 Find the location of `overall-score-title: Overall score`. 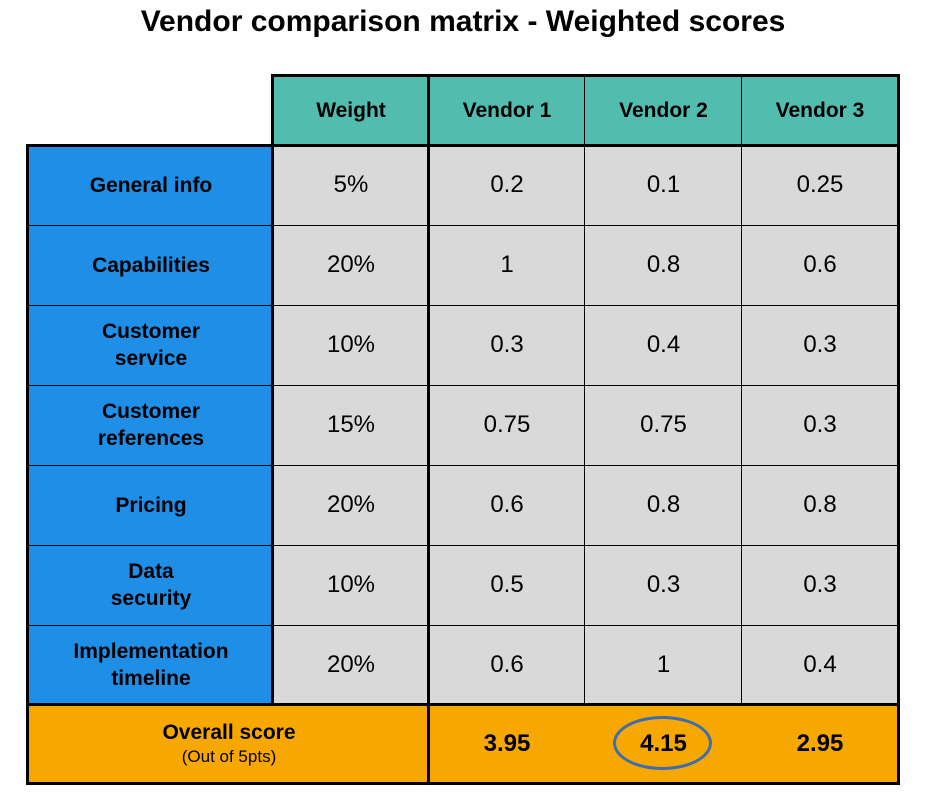

overall-score-title: Overall score is located at coordinates (229, 732).